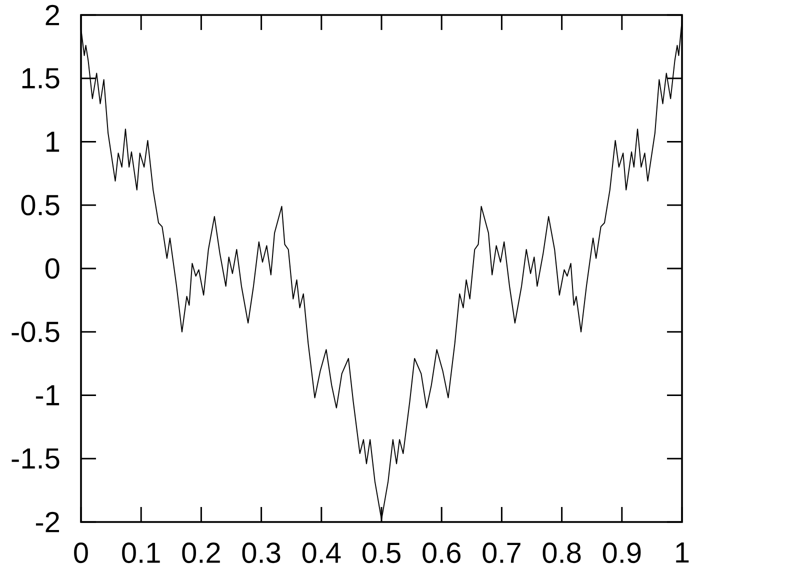  Describe the element at coordinates (48, 395) in the screenshot. I see `y-tick-label: -1` at that location.